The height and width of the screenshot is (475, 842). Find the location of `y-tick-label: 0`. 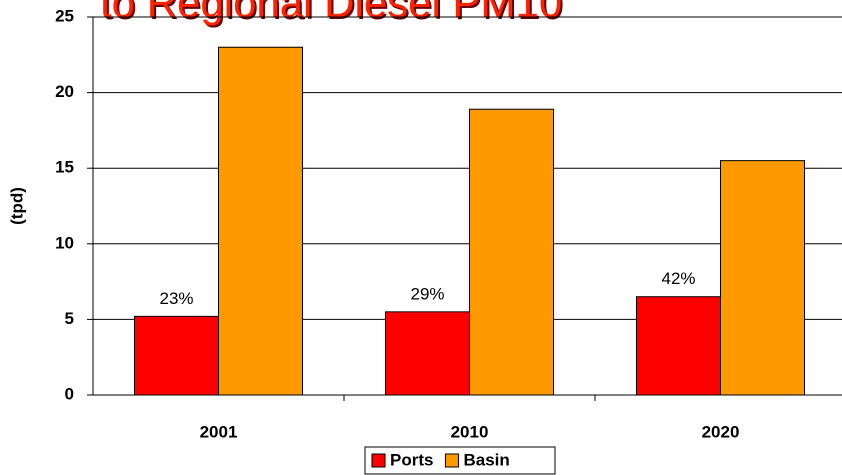

y-tick-label: 0 is located at coordinates (69, 393).